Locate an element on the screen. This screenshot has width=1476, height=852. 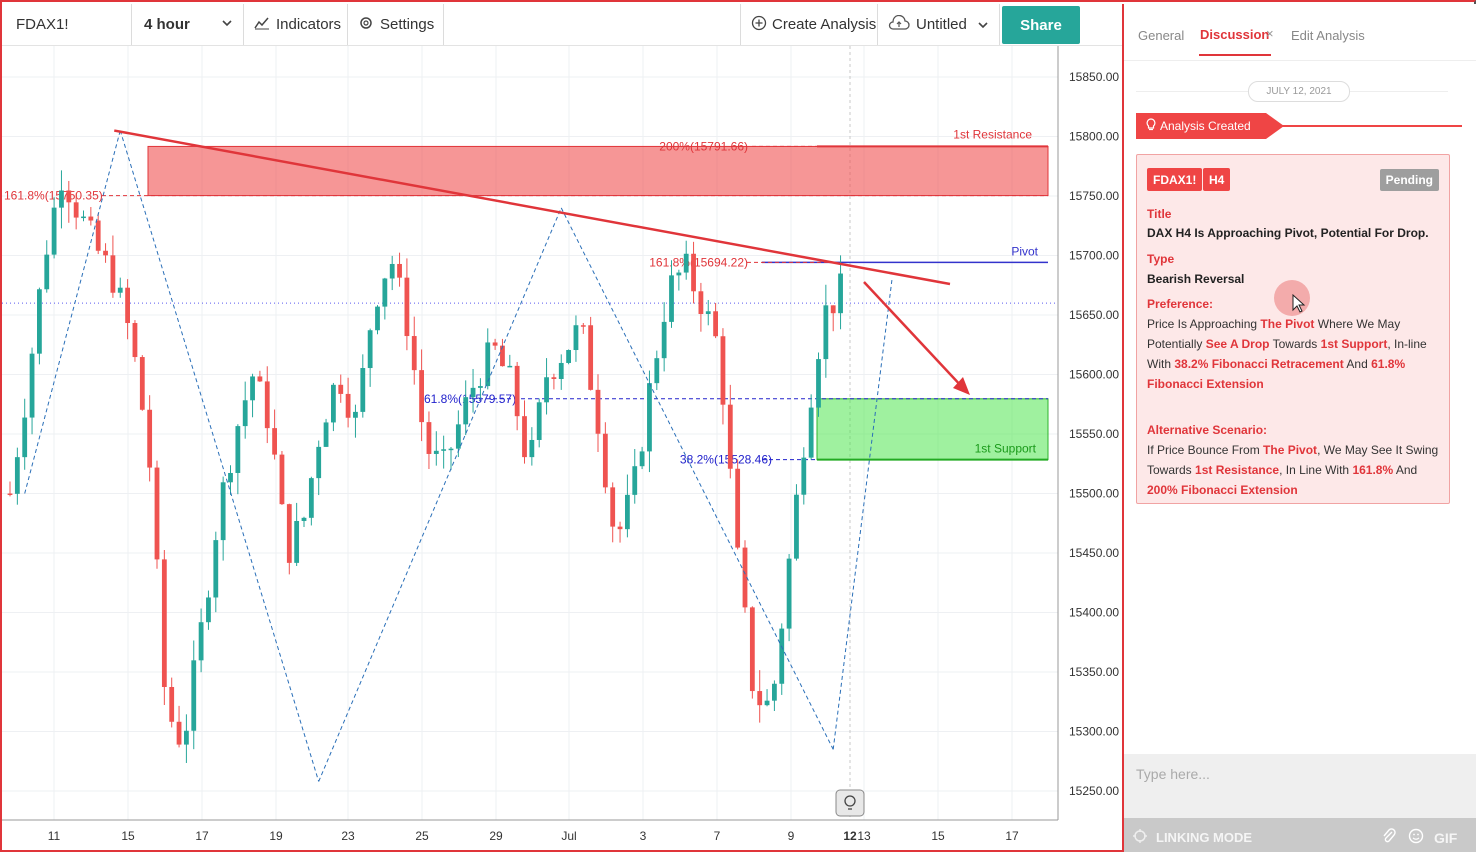
x-tick-label: Jul is located at coordinates (568, 836).